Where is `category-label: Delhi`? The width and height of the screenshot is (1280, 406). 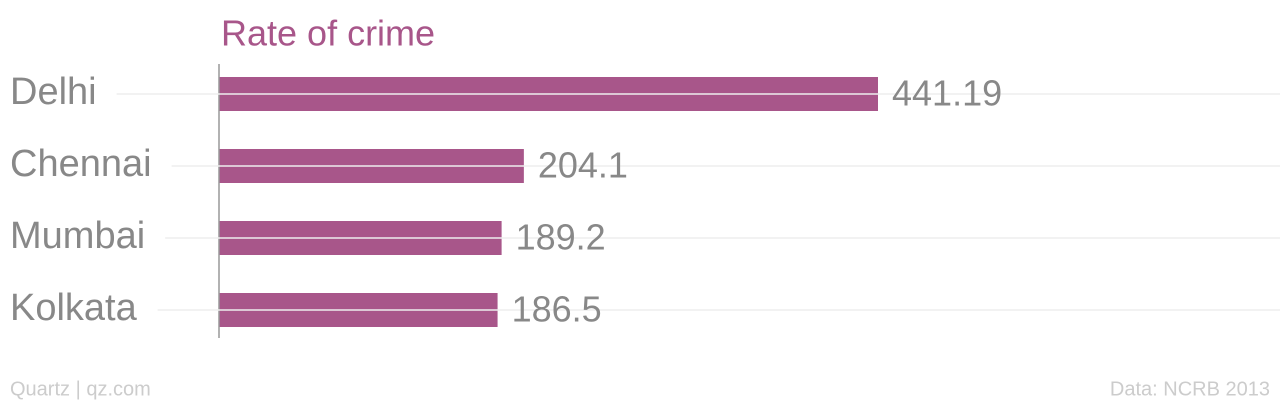 category-label: Delhi is located at coordinates (53, 92).